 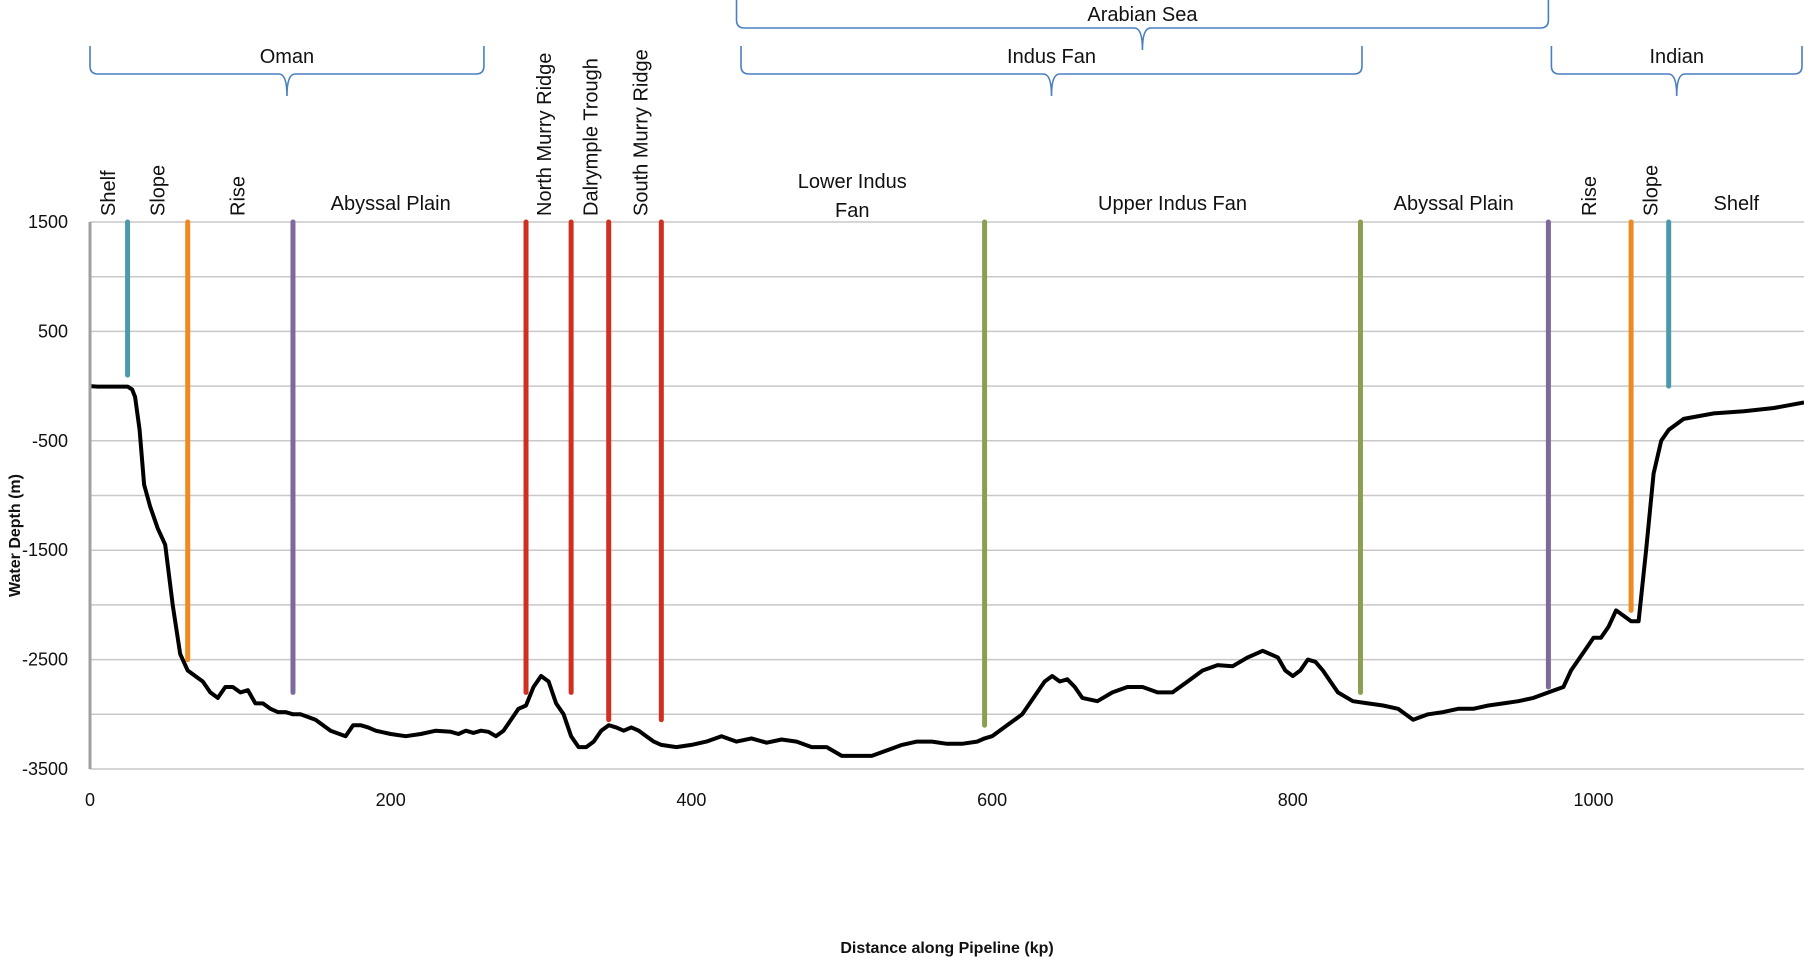 I want to click on zone-label: Upper Indus Fan, so click(x=1172, y=204).